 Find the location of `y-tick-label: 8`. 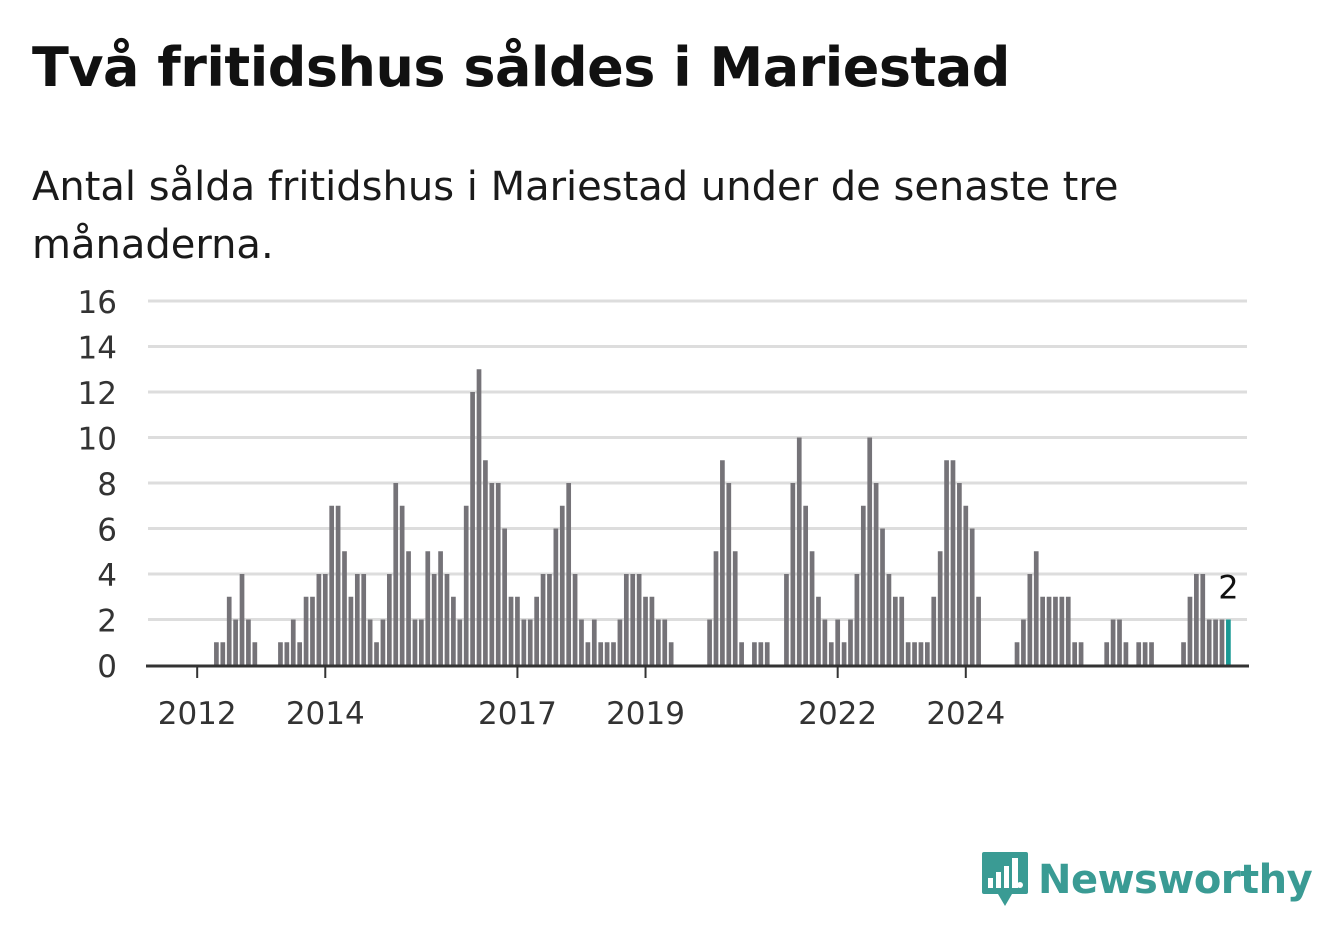

y-tick-label: 8 is located at coordinates (107, 485).